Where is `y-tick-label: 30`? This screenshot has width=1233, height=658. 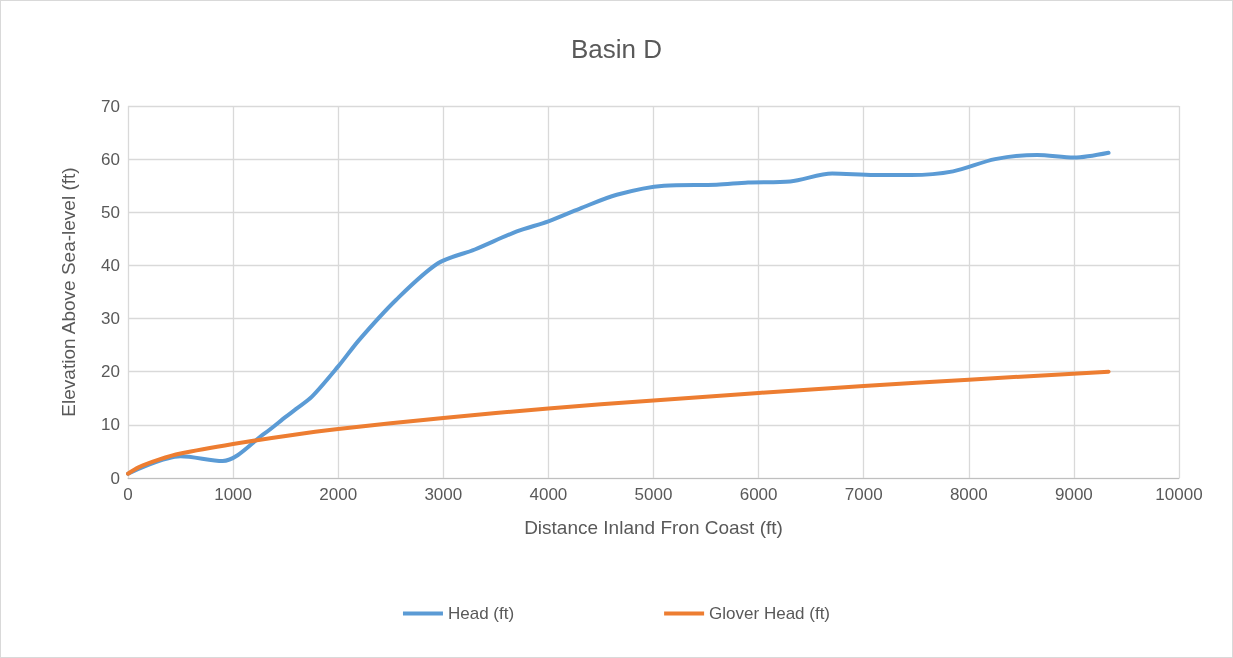 y-tick-label: 30 is located at coordinates (110, 319).